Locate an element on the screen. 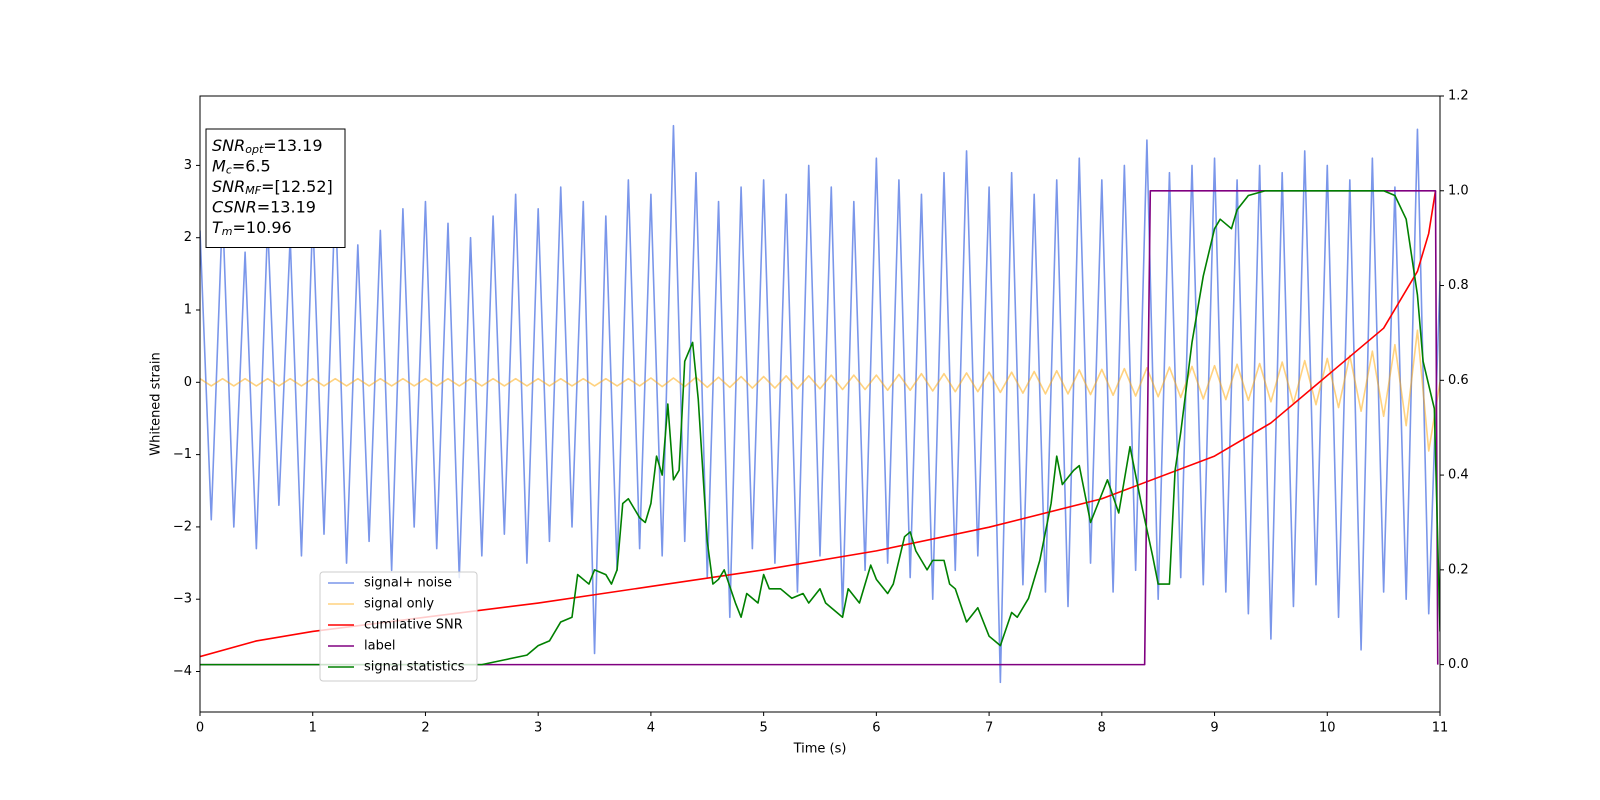 The width and height of the screenshot is (1600, 800). y-tick-label: −4 is located at coordinates (182, 671).